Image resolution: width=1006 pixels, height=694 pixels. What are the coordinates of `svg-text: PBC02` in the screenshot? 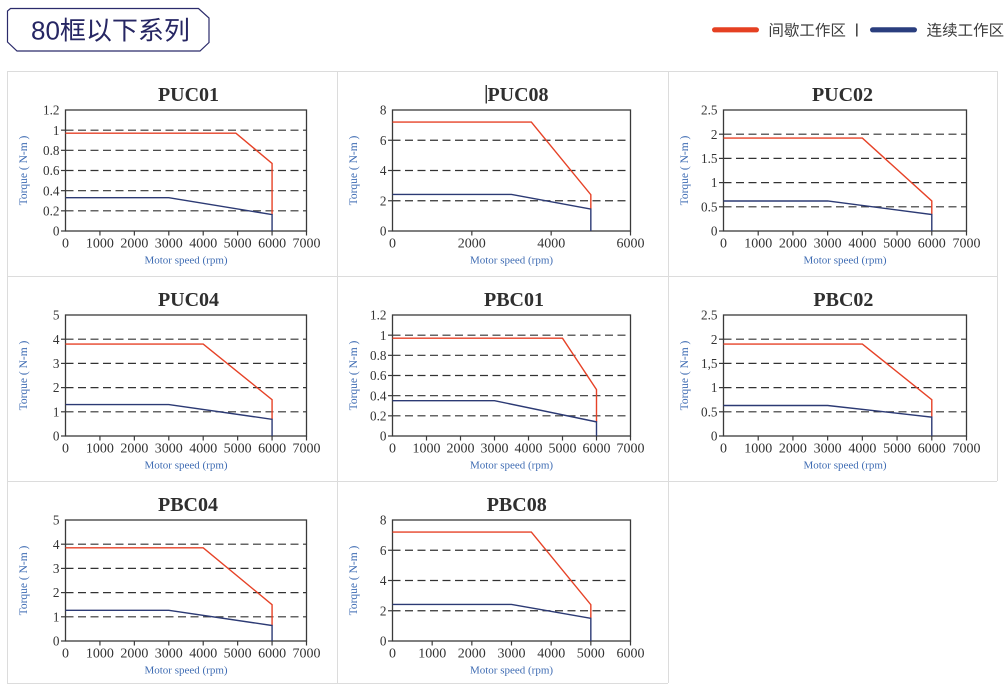 It's located at (843, 300).